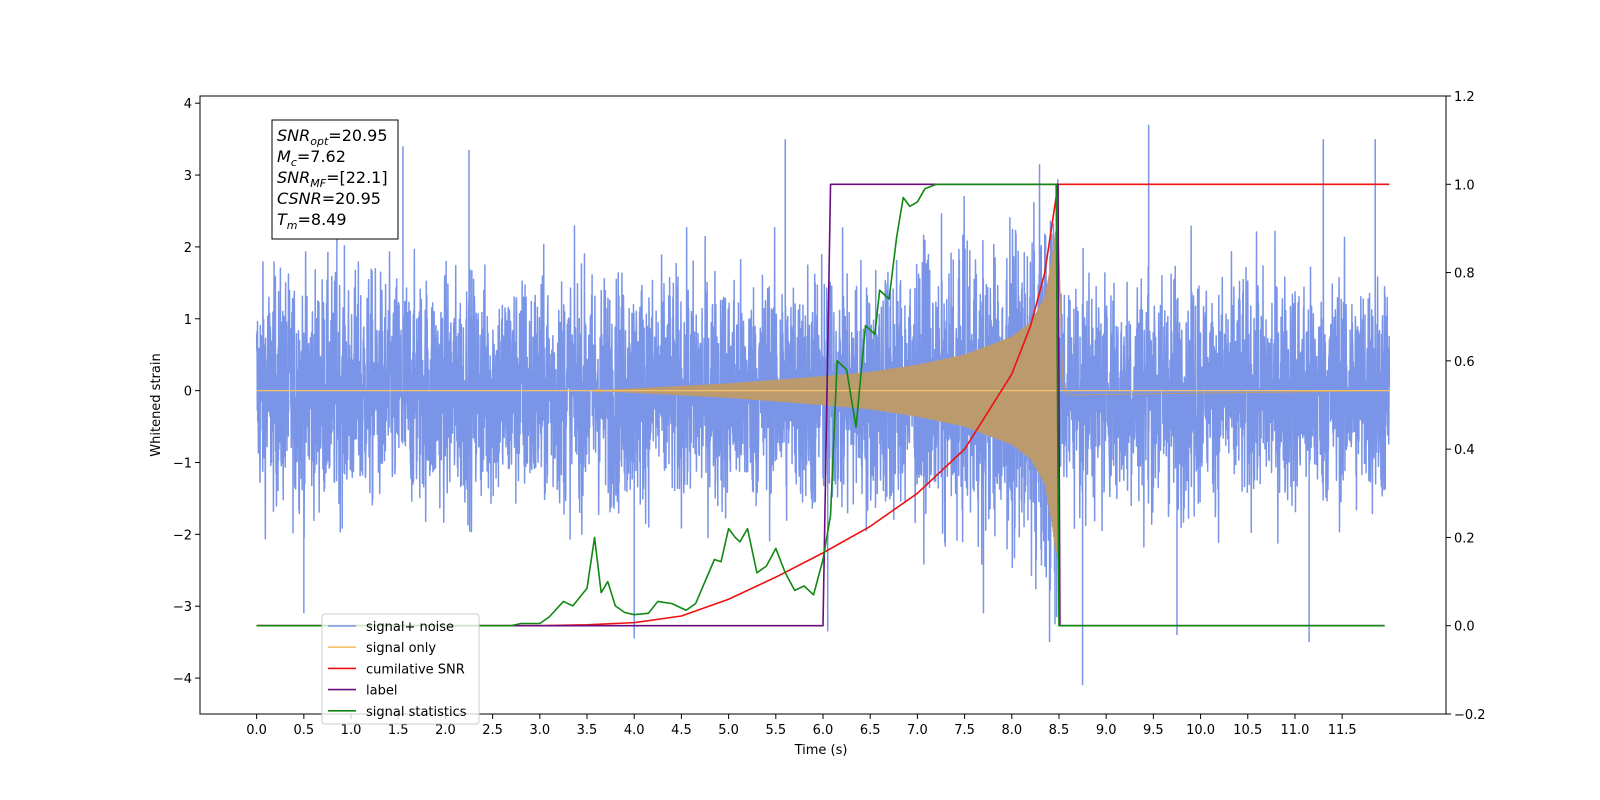 Image resolution: width=1600 pixels, height=800 pixels. I want to click on x-tick-label: 1.0, so click(351, 730).